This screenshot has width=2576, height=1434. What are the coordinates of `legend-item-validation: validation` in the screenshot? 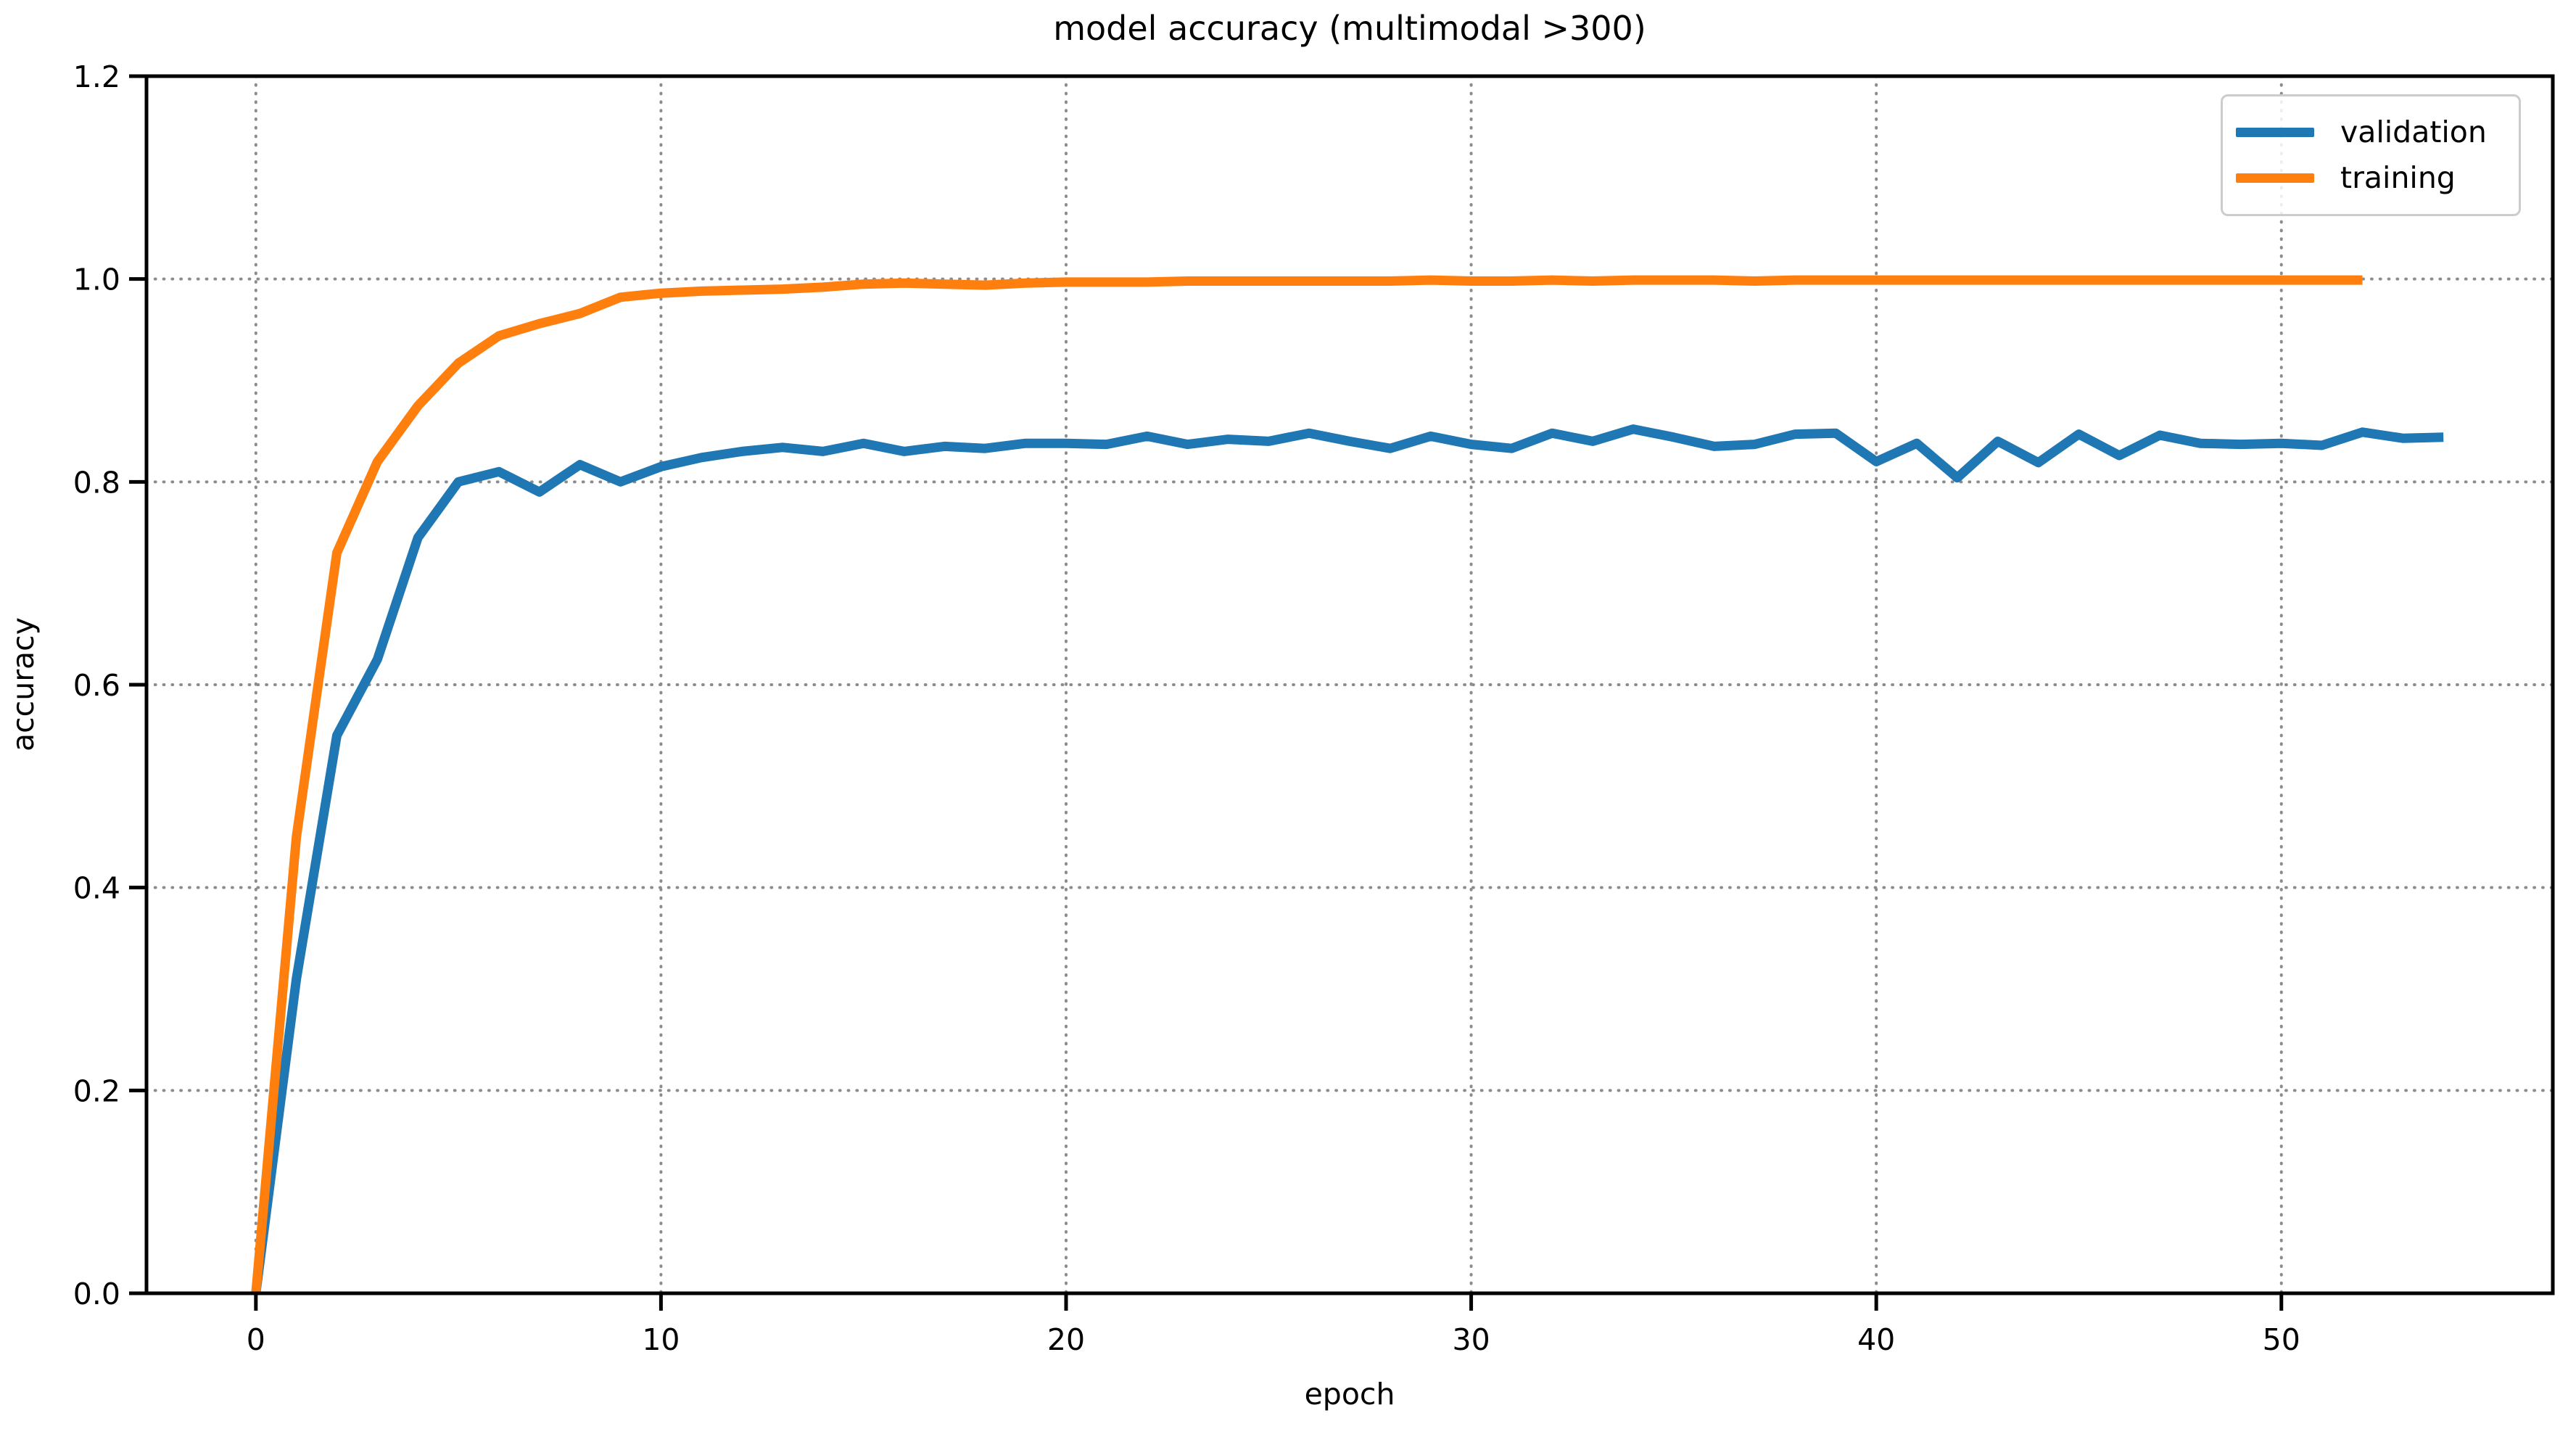 It's located at (2373, 132).